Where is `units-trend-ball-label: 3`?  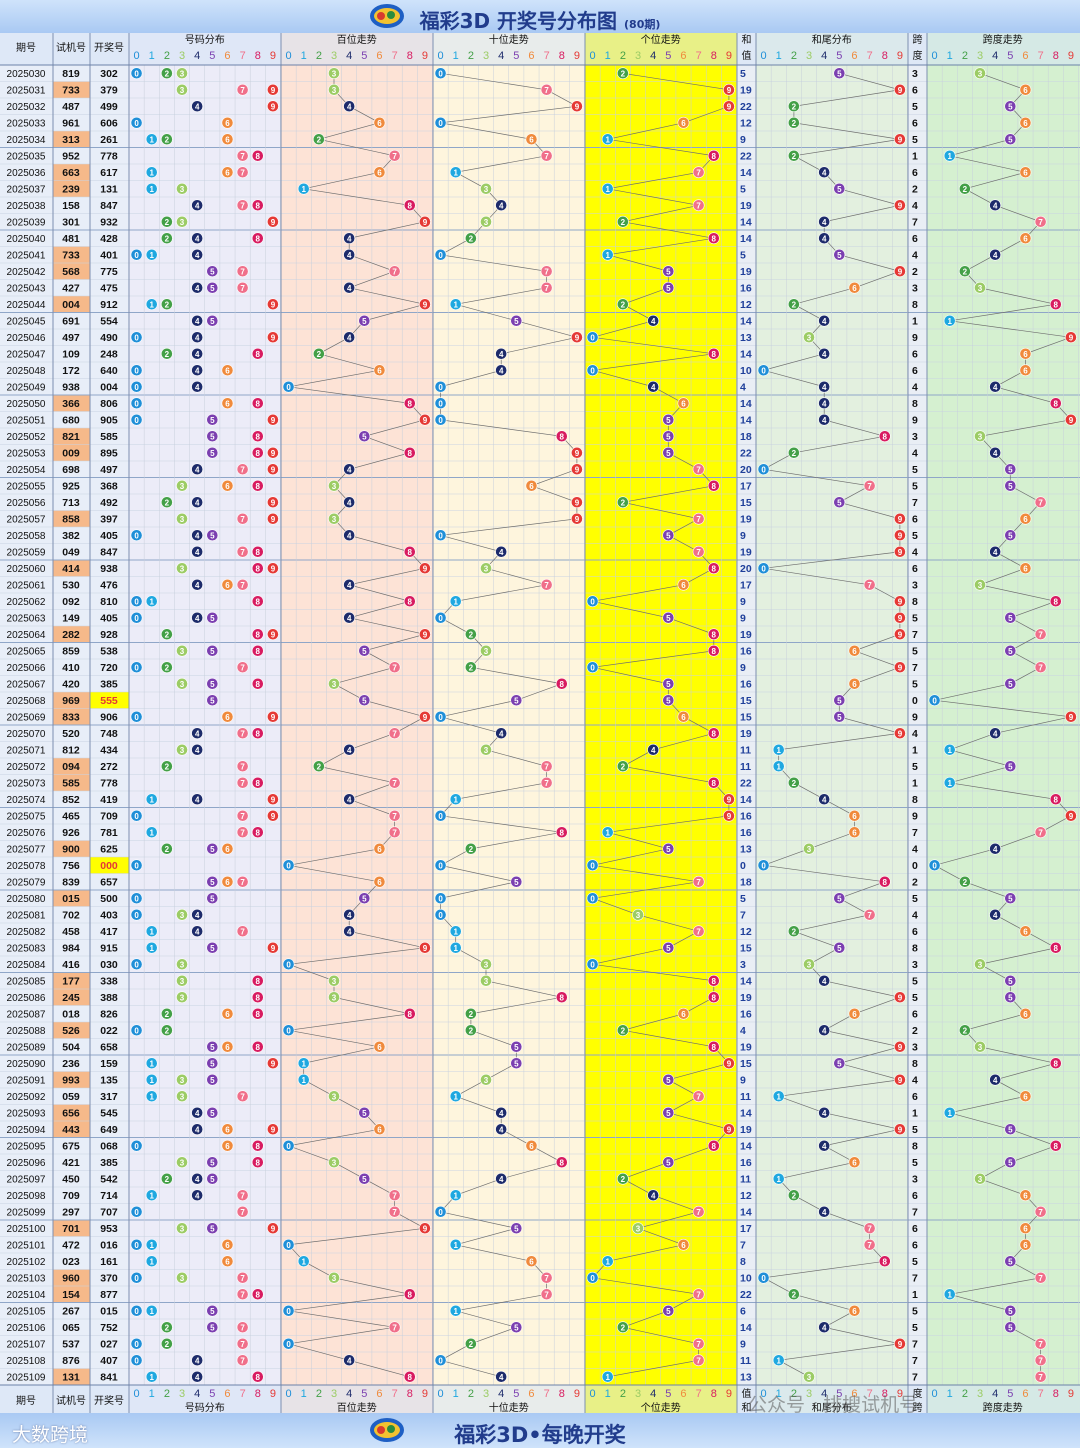
units-trend-ball-label: 3 is located at coordinates (638, 915).